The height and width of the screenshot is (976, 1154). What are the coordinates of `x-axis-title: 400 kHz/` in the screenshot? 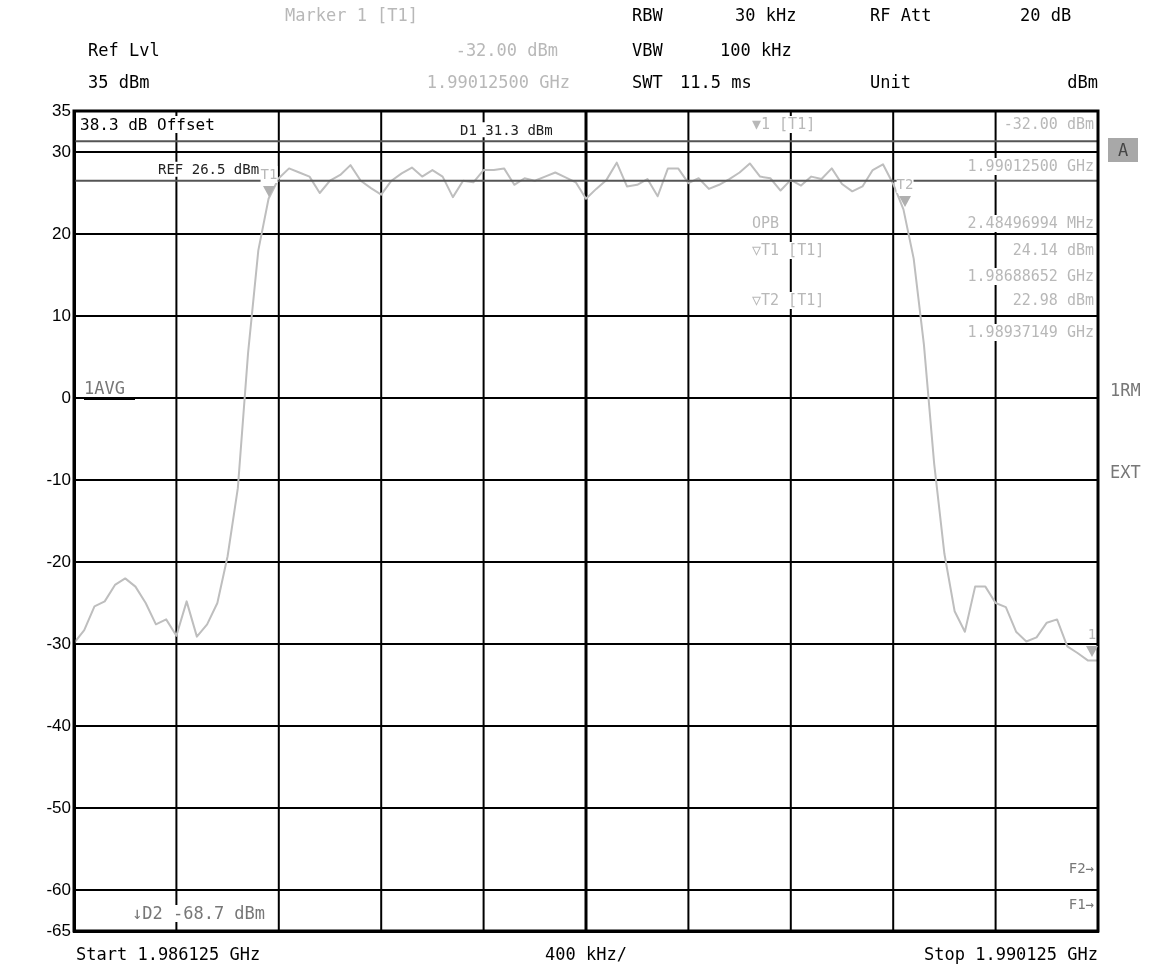 It's located at (586, 954).